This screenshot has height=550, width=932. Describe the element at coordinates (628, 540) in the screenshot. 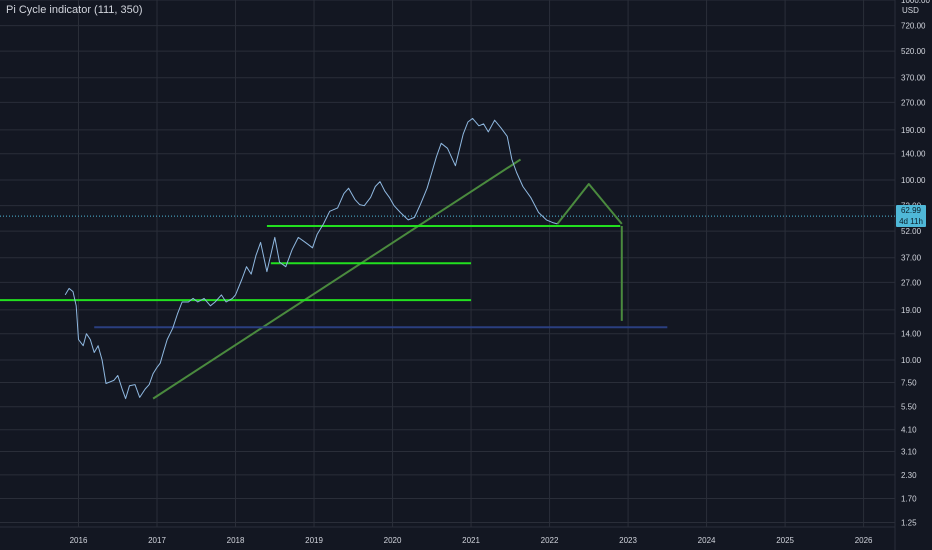

I see `x-tick-label: 2023` at that location.